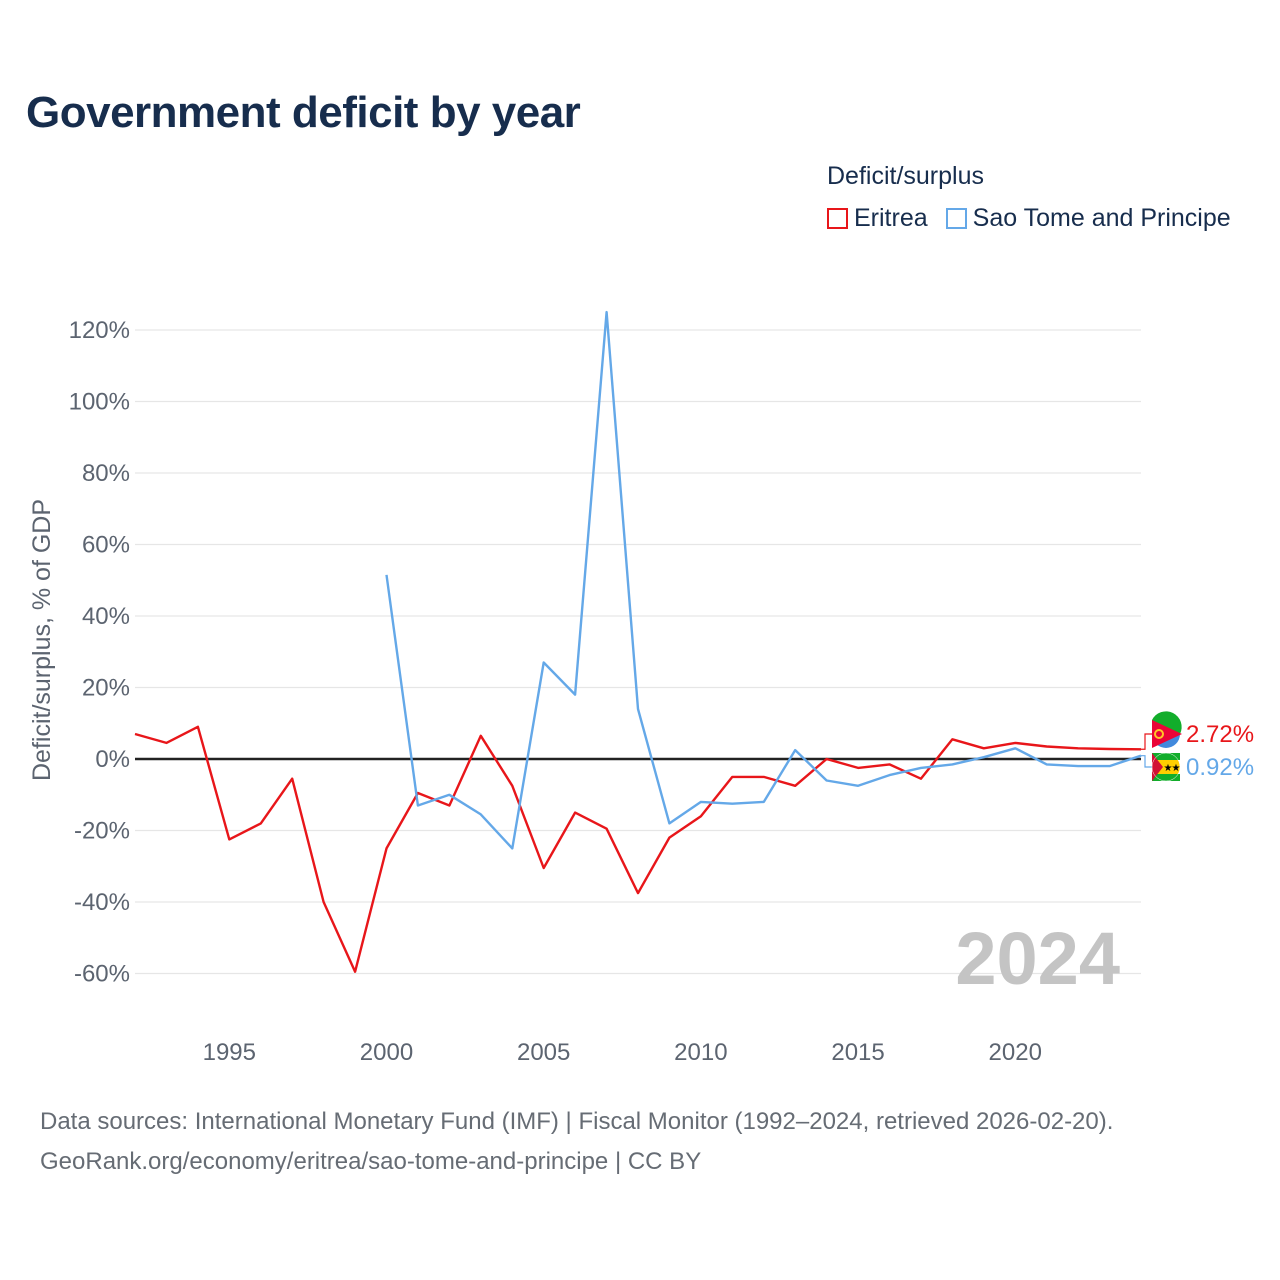  What do you see at coordinates (1220, 767) in the screenshot?
I see `end-value-label: 0.92%` at bounding box center [1220, 767].